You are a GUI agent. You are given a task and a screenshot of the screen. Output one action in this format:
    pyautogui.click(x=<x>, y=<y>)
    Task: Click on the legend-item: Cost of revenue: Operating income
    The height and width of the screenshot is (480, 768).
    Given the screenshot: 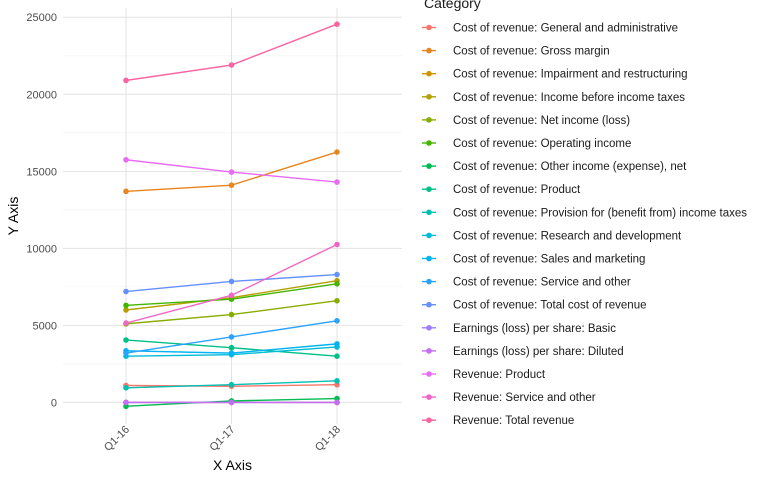 What is the action you would take?
    pyautogui.click(x=526, y=144)
    